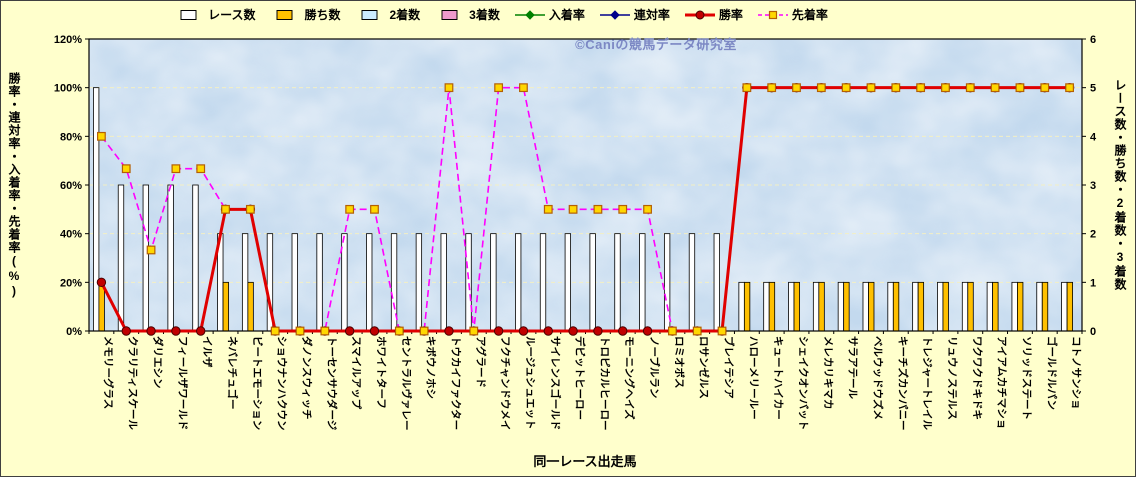 The image size is (1136, 477). What do you see at coordinates (828, 373) in the screenshot?
I see `category-label: メレカリキマカ` at bounding box center [828, 373].